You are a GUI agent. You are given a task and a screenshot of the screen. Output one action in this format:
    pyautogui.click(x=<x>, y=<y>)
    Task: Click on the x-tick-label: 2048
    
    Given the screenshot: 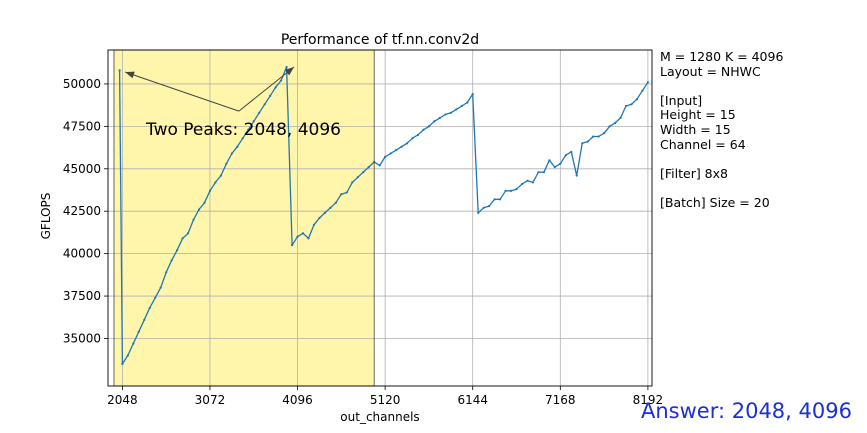 What is the action you would take?
    pyautogui.click(x=122, y=400)
    